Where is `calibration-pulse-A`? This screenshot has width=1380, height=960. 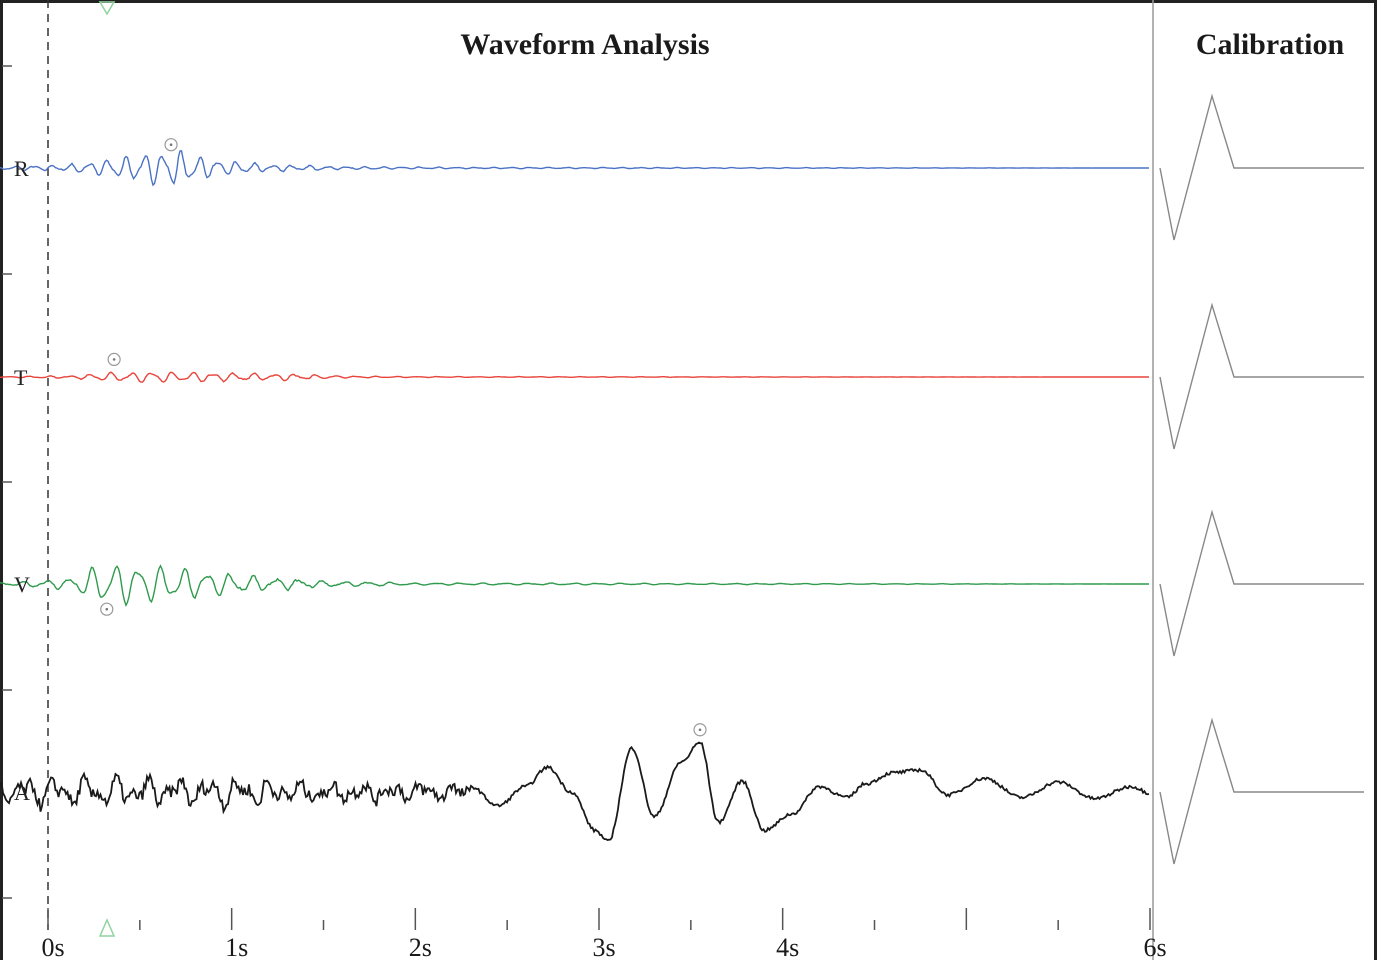
calibration-pulse-A is located at coordinates (1261, 791).